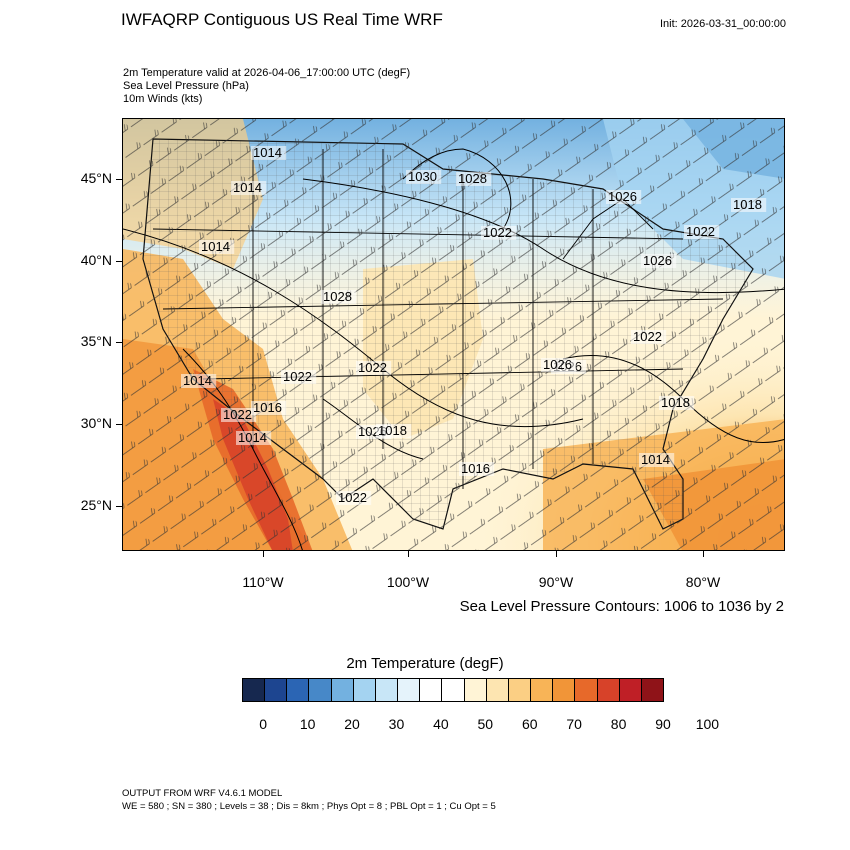 The image size is (850, 850). What do you see at coordinates (425, 663) in the screenshot?
I see `colorbar-title: 2m Temperature (degF)` at bounding box center [425, 663].